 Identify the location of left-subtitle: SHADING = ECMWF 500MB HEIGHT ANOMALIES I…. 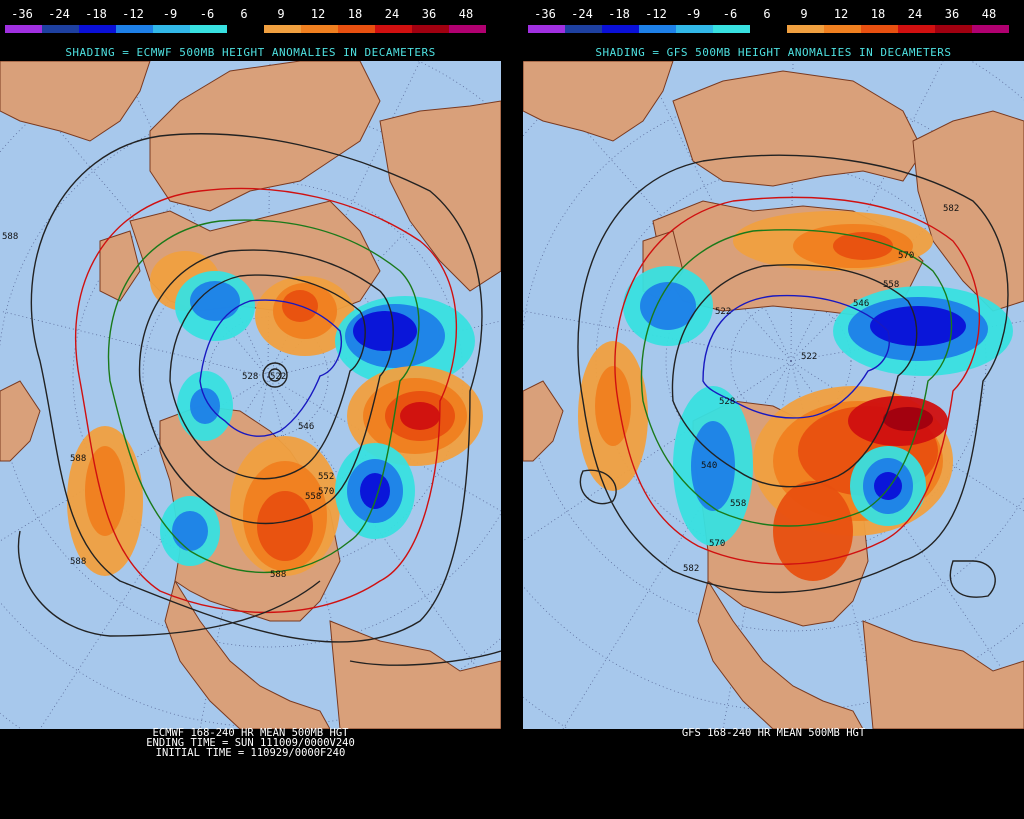
(250, 52).